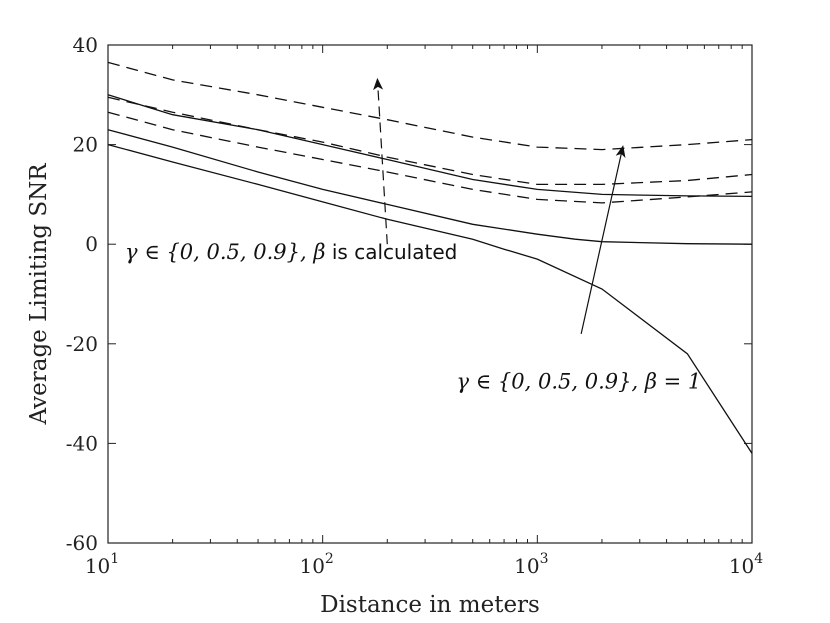 Image resolution: width=830 pixels, height=623 pixels. Describe the element at coordinates (291, 252) in the screenshot. I see `annotation-label-dashed: γ ∈ {0, 0.5, 0.9}, β is calculated` at that location.